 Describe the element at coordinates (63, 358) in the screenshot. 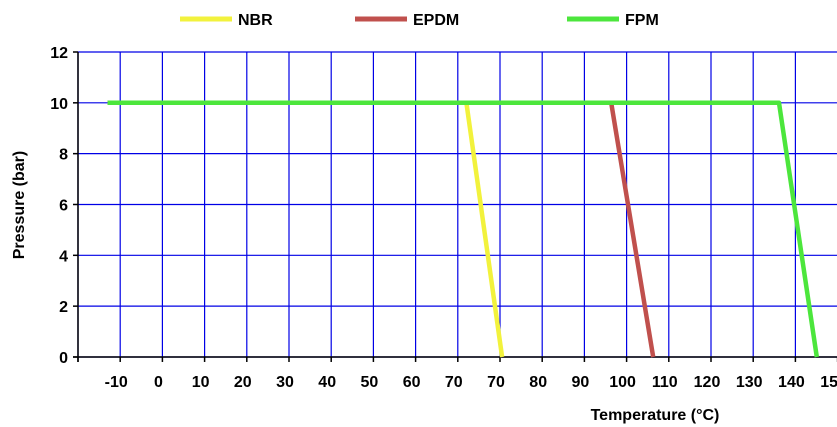

I see `y-tick-label: 0` at that location.